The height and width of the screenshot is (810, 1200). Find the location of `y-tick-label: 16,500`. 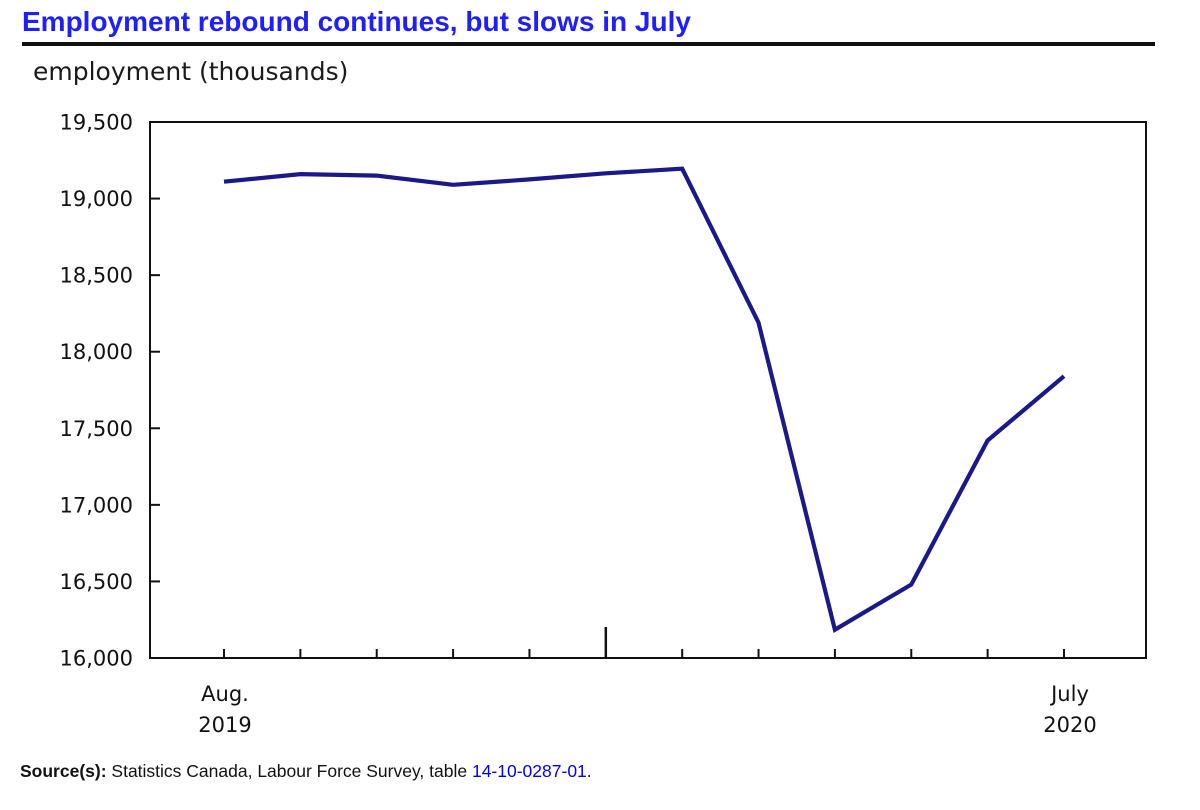

y-tick-label: 16,500 is located at coordinates (96, 582).